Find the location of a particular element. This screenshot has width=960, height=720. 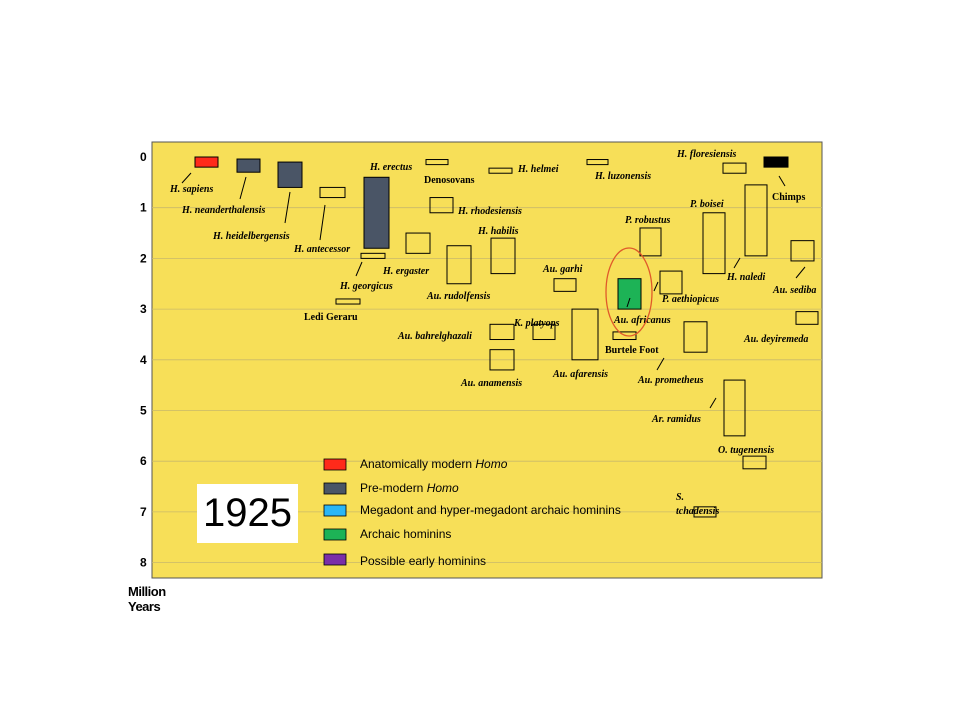

label-s-tchadensis: S. tchadensis is located at coordinates (697, 504).